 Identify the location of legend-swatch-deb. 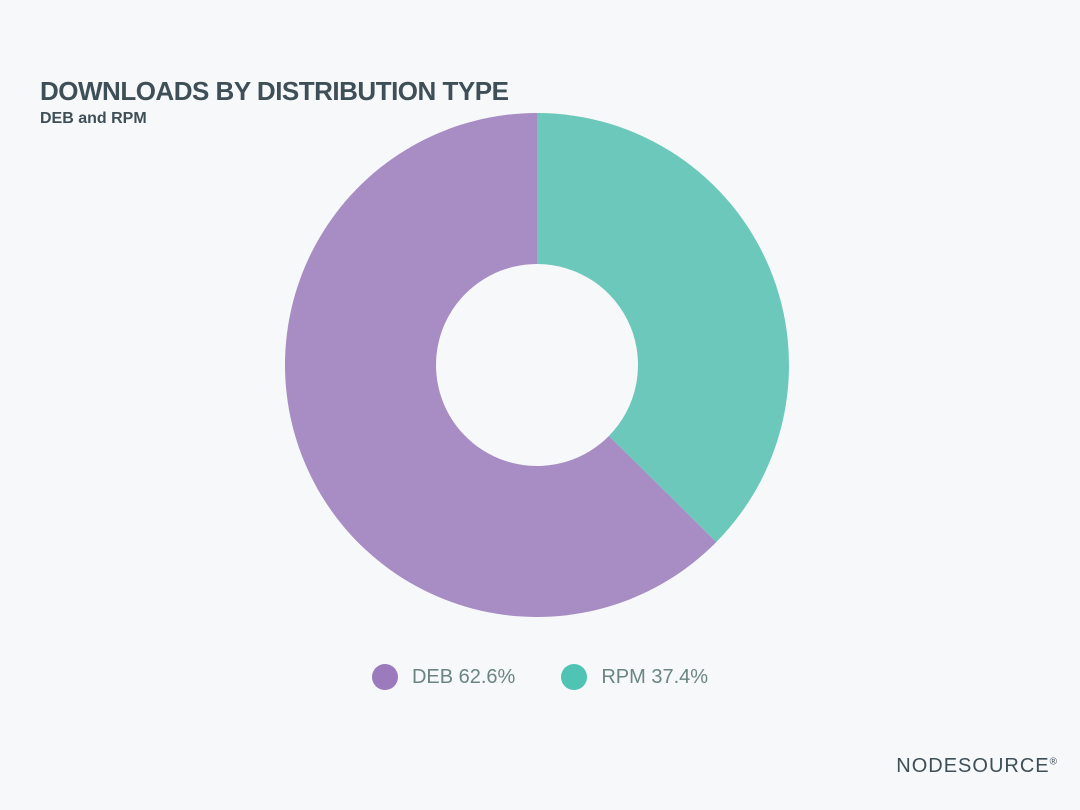
(384, 677).